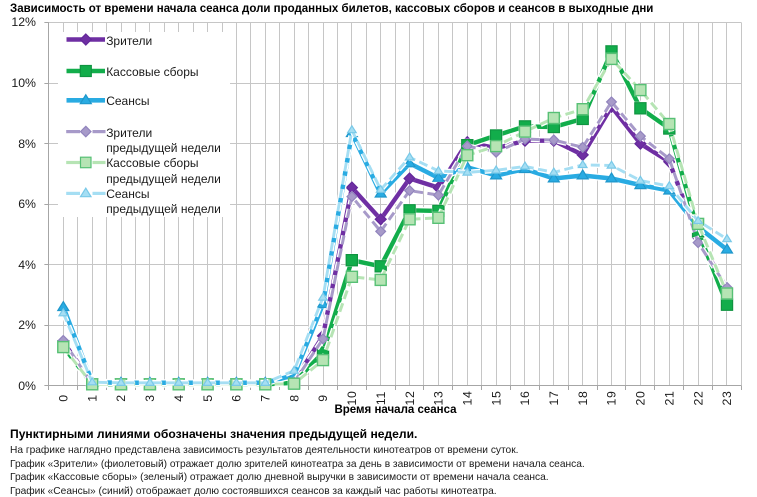 Image resolution: width=757 pixels, height=497 pixels. I want to click on svg-text: 18, so click(583, 397).